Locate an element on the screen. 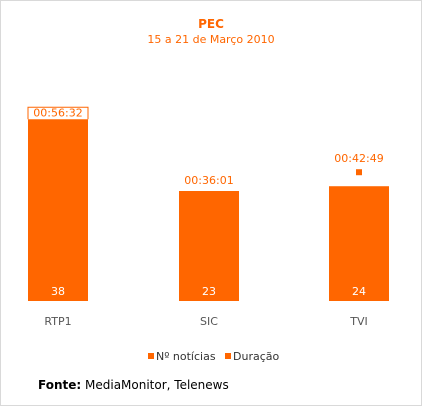 The image size is (422, 406). bar-rtp1 is located at coordinates (58, 210).